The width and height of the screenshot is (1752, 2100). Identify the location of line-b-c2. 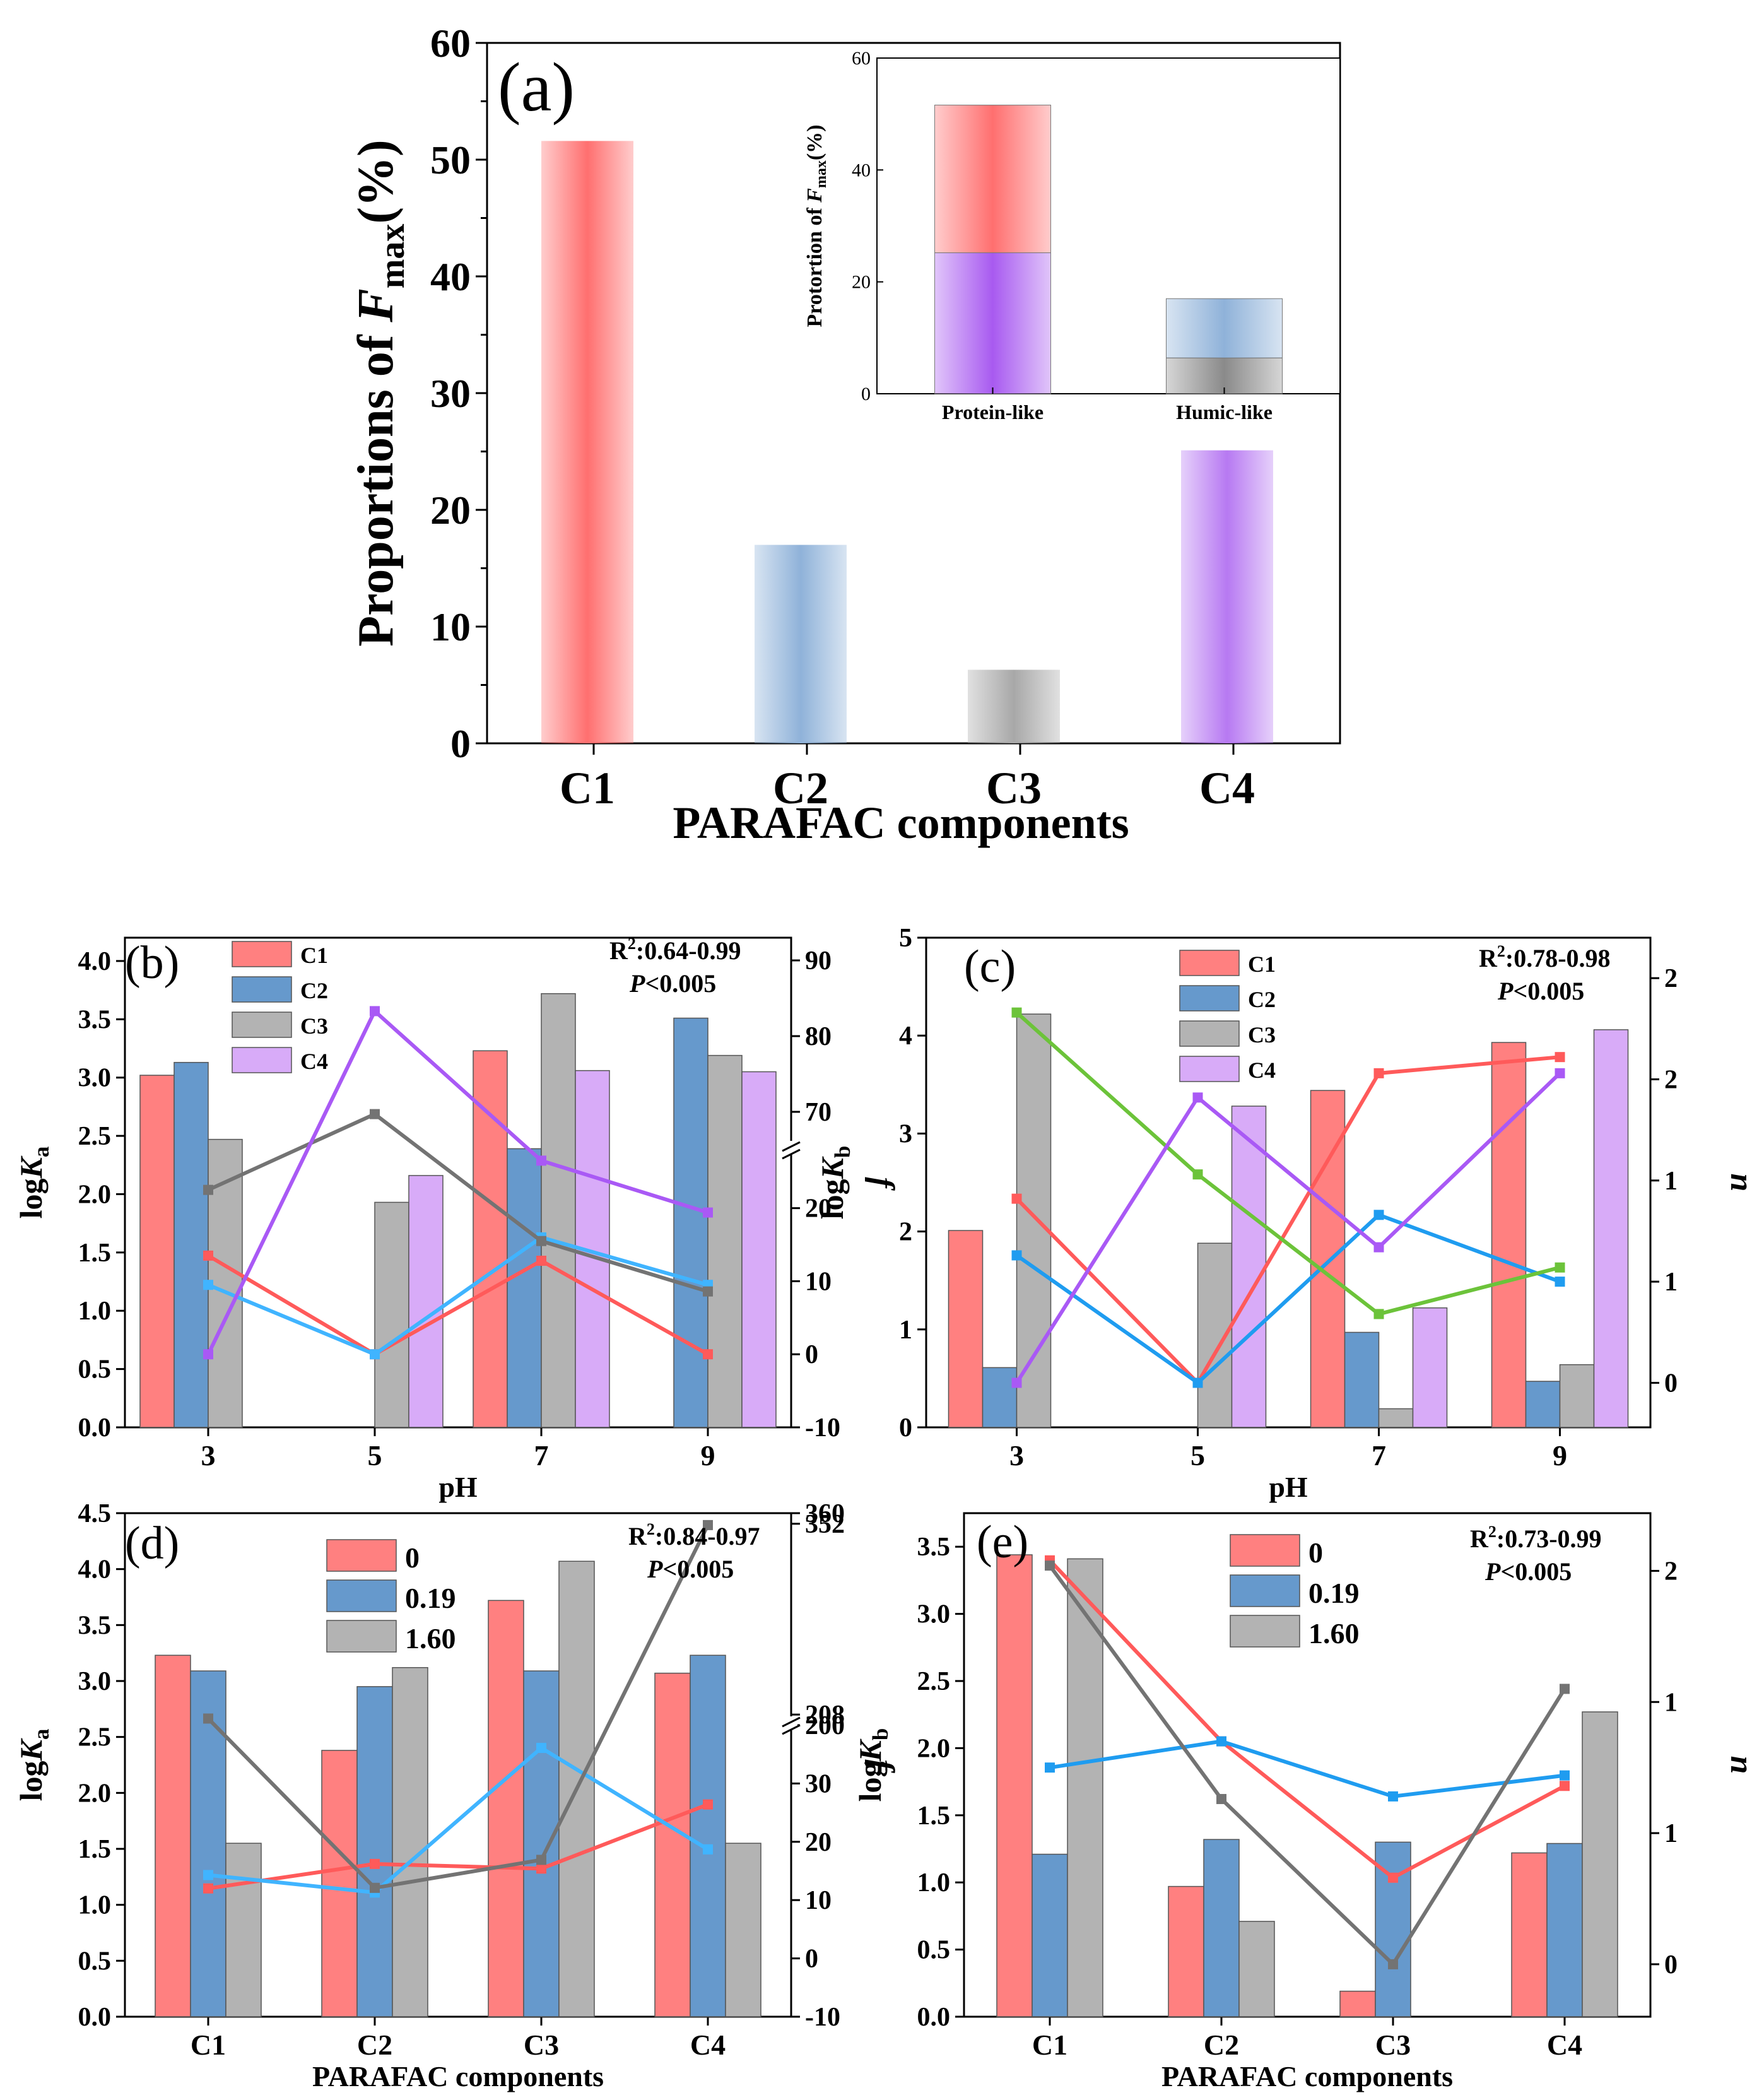
(458, 1296).